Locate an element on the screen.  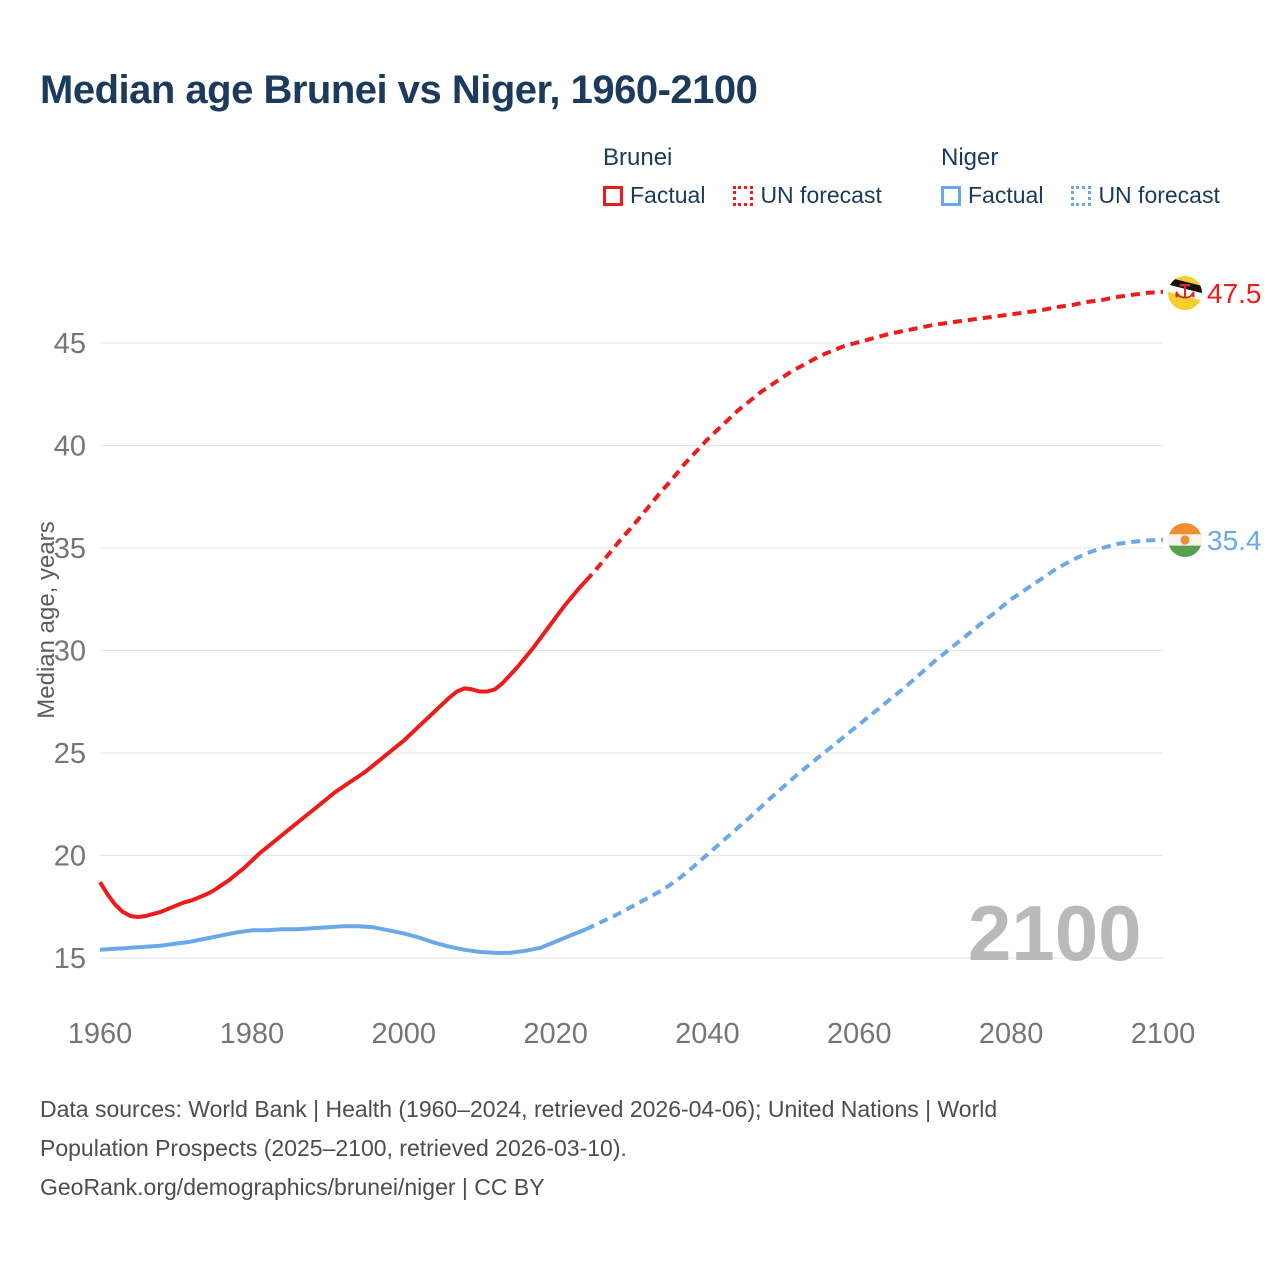
legend-item-niger-factual: Factual is located at coordinates (992, 195).